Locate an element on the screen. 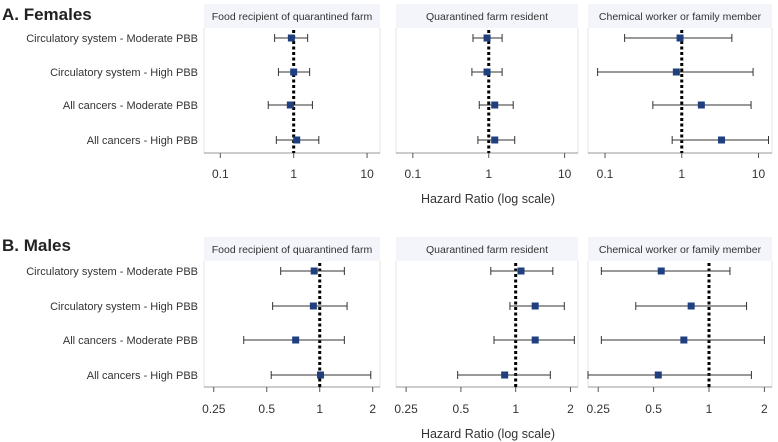 This screenshot has width=778, height=442. section-title: A. Females is located at coordinates (47, 14).